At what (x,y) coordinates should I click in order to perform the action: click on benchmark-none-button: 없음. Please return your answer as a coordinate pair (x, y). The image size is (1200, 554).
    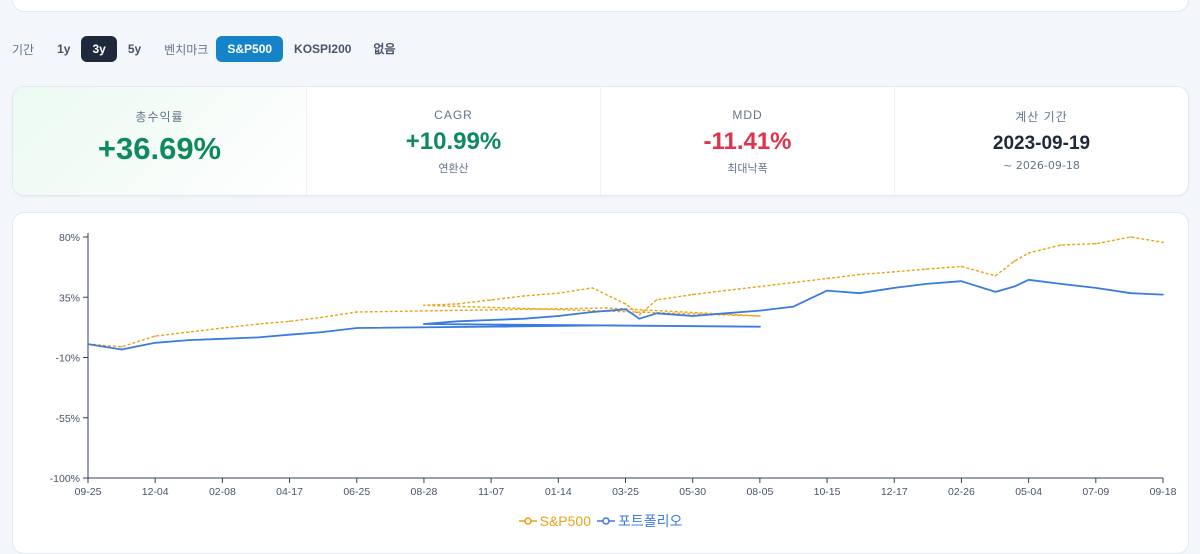
    Looking at the image, I should click on (384, 49).